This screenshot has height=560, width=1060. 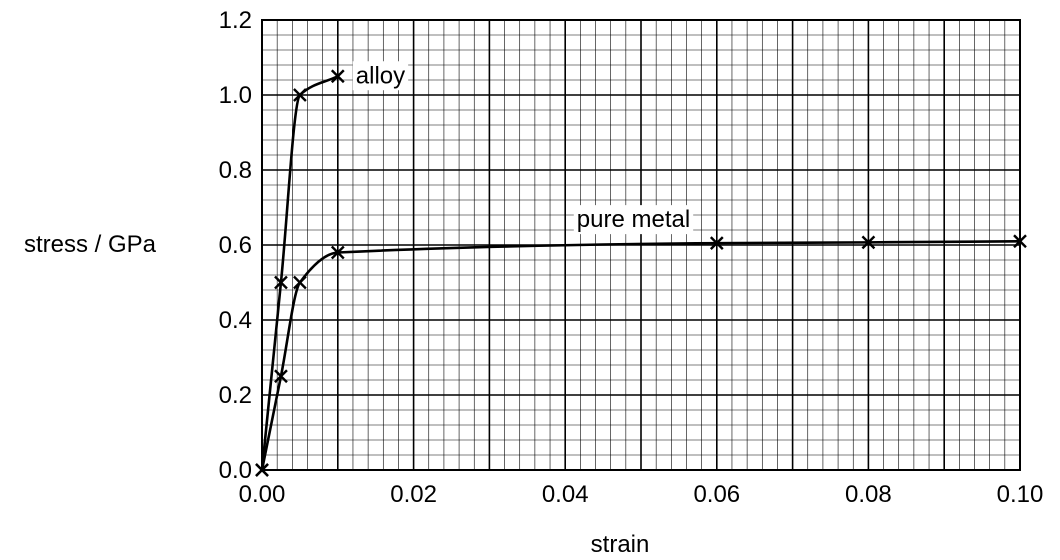 I want to click on y-tick-label: 0.2, so click(x=235, y=395).